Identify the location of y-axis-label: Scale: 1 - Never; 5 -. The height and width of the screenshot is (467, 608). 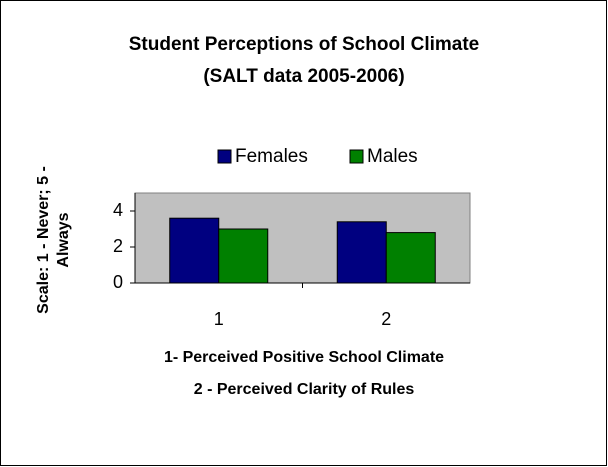
(43, 240).